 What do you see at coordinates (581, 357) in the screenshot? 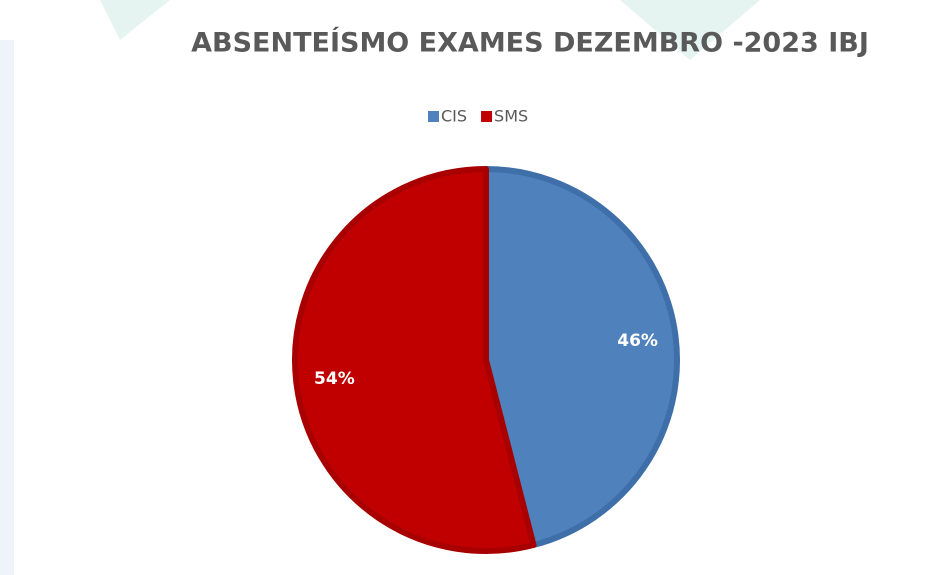
I see `pie-slice` at bounding box center [581, 357].